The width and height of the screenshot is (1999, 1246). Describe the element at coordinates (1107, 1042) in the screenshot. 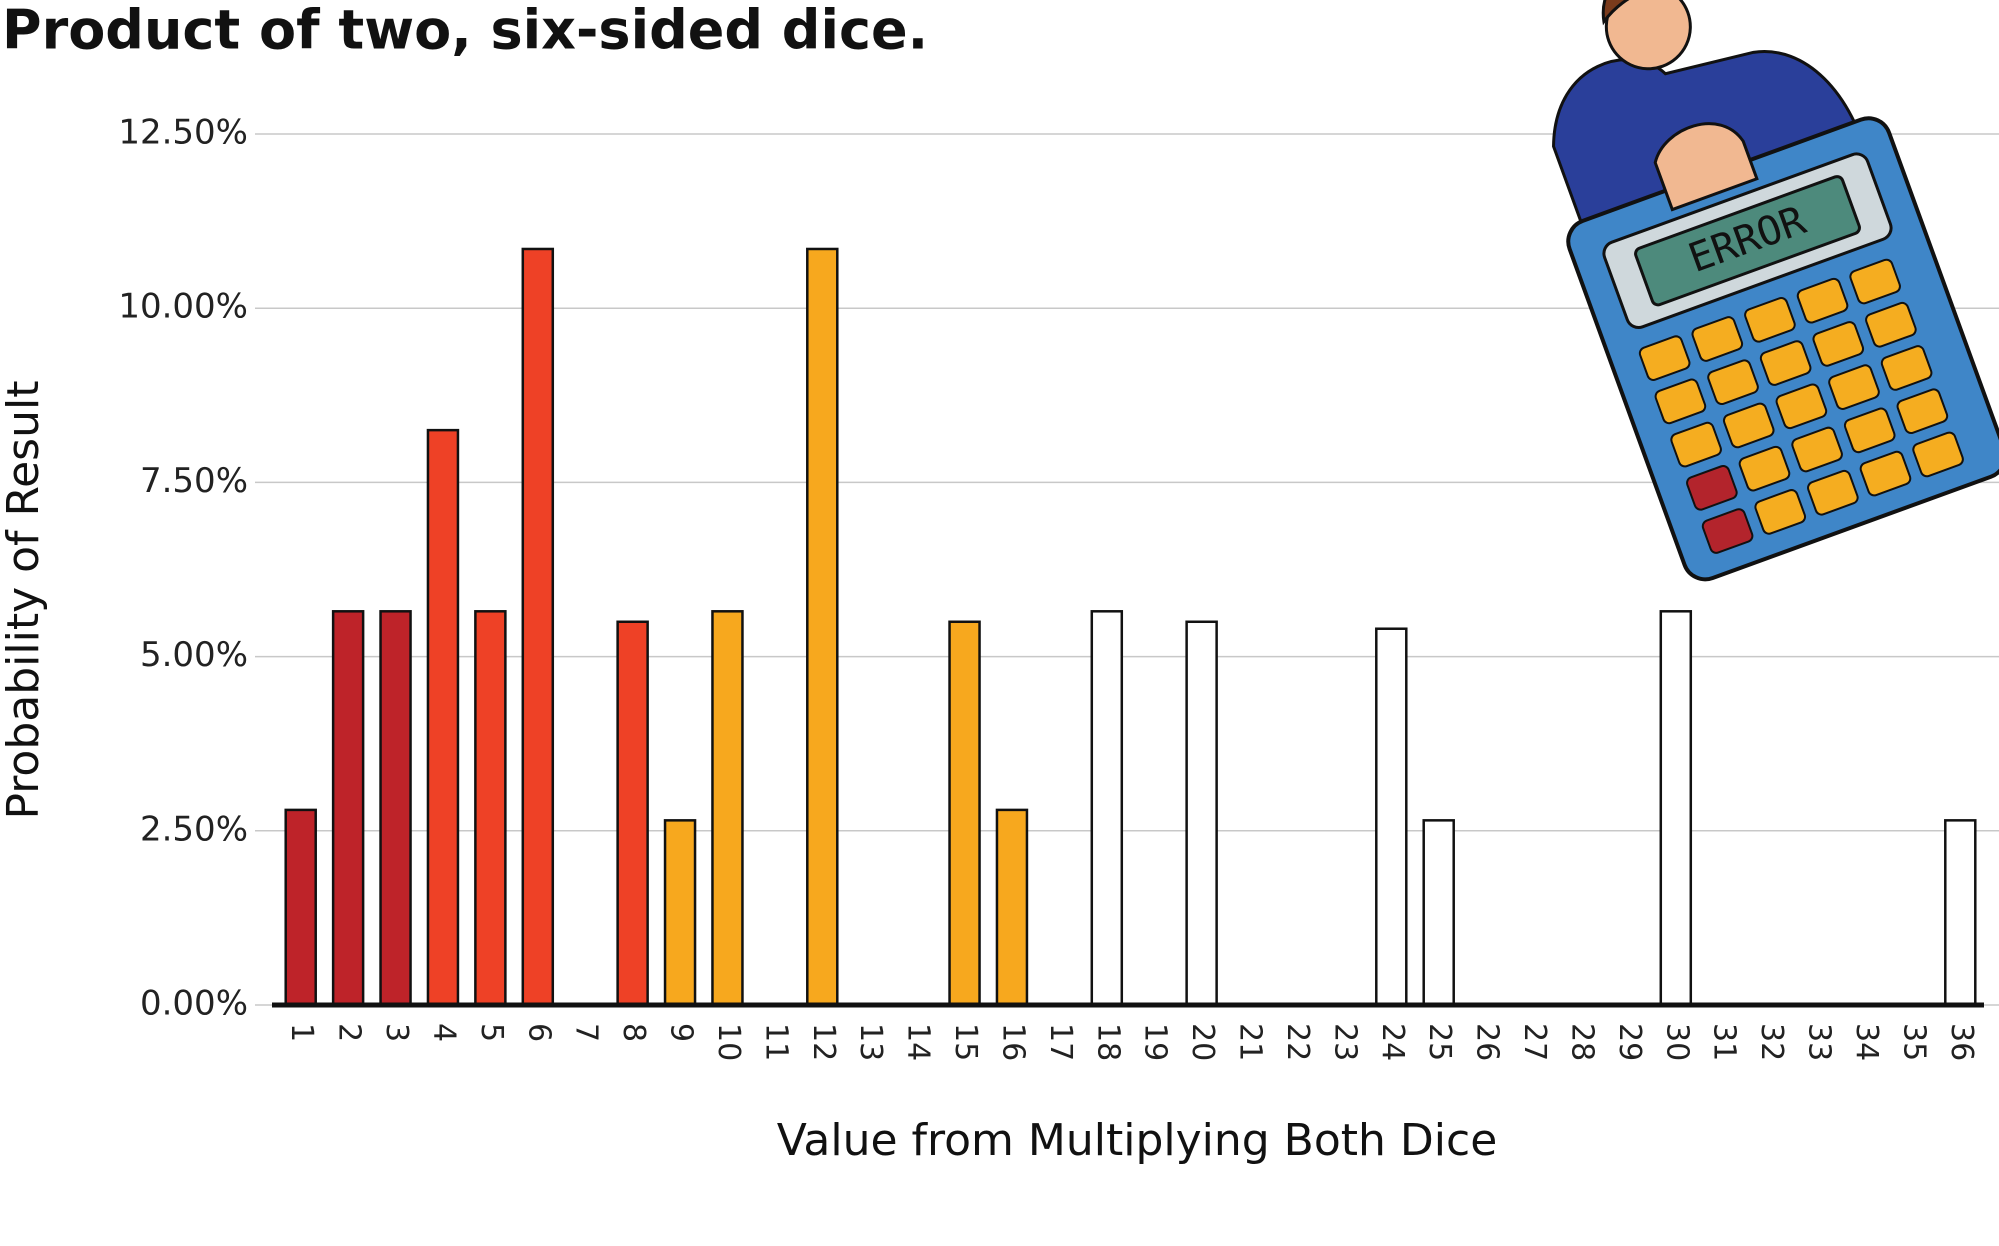

I see `x-tick-label: 18` at that location.